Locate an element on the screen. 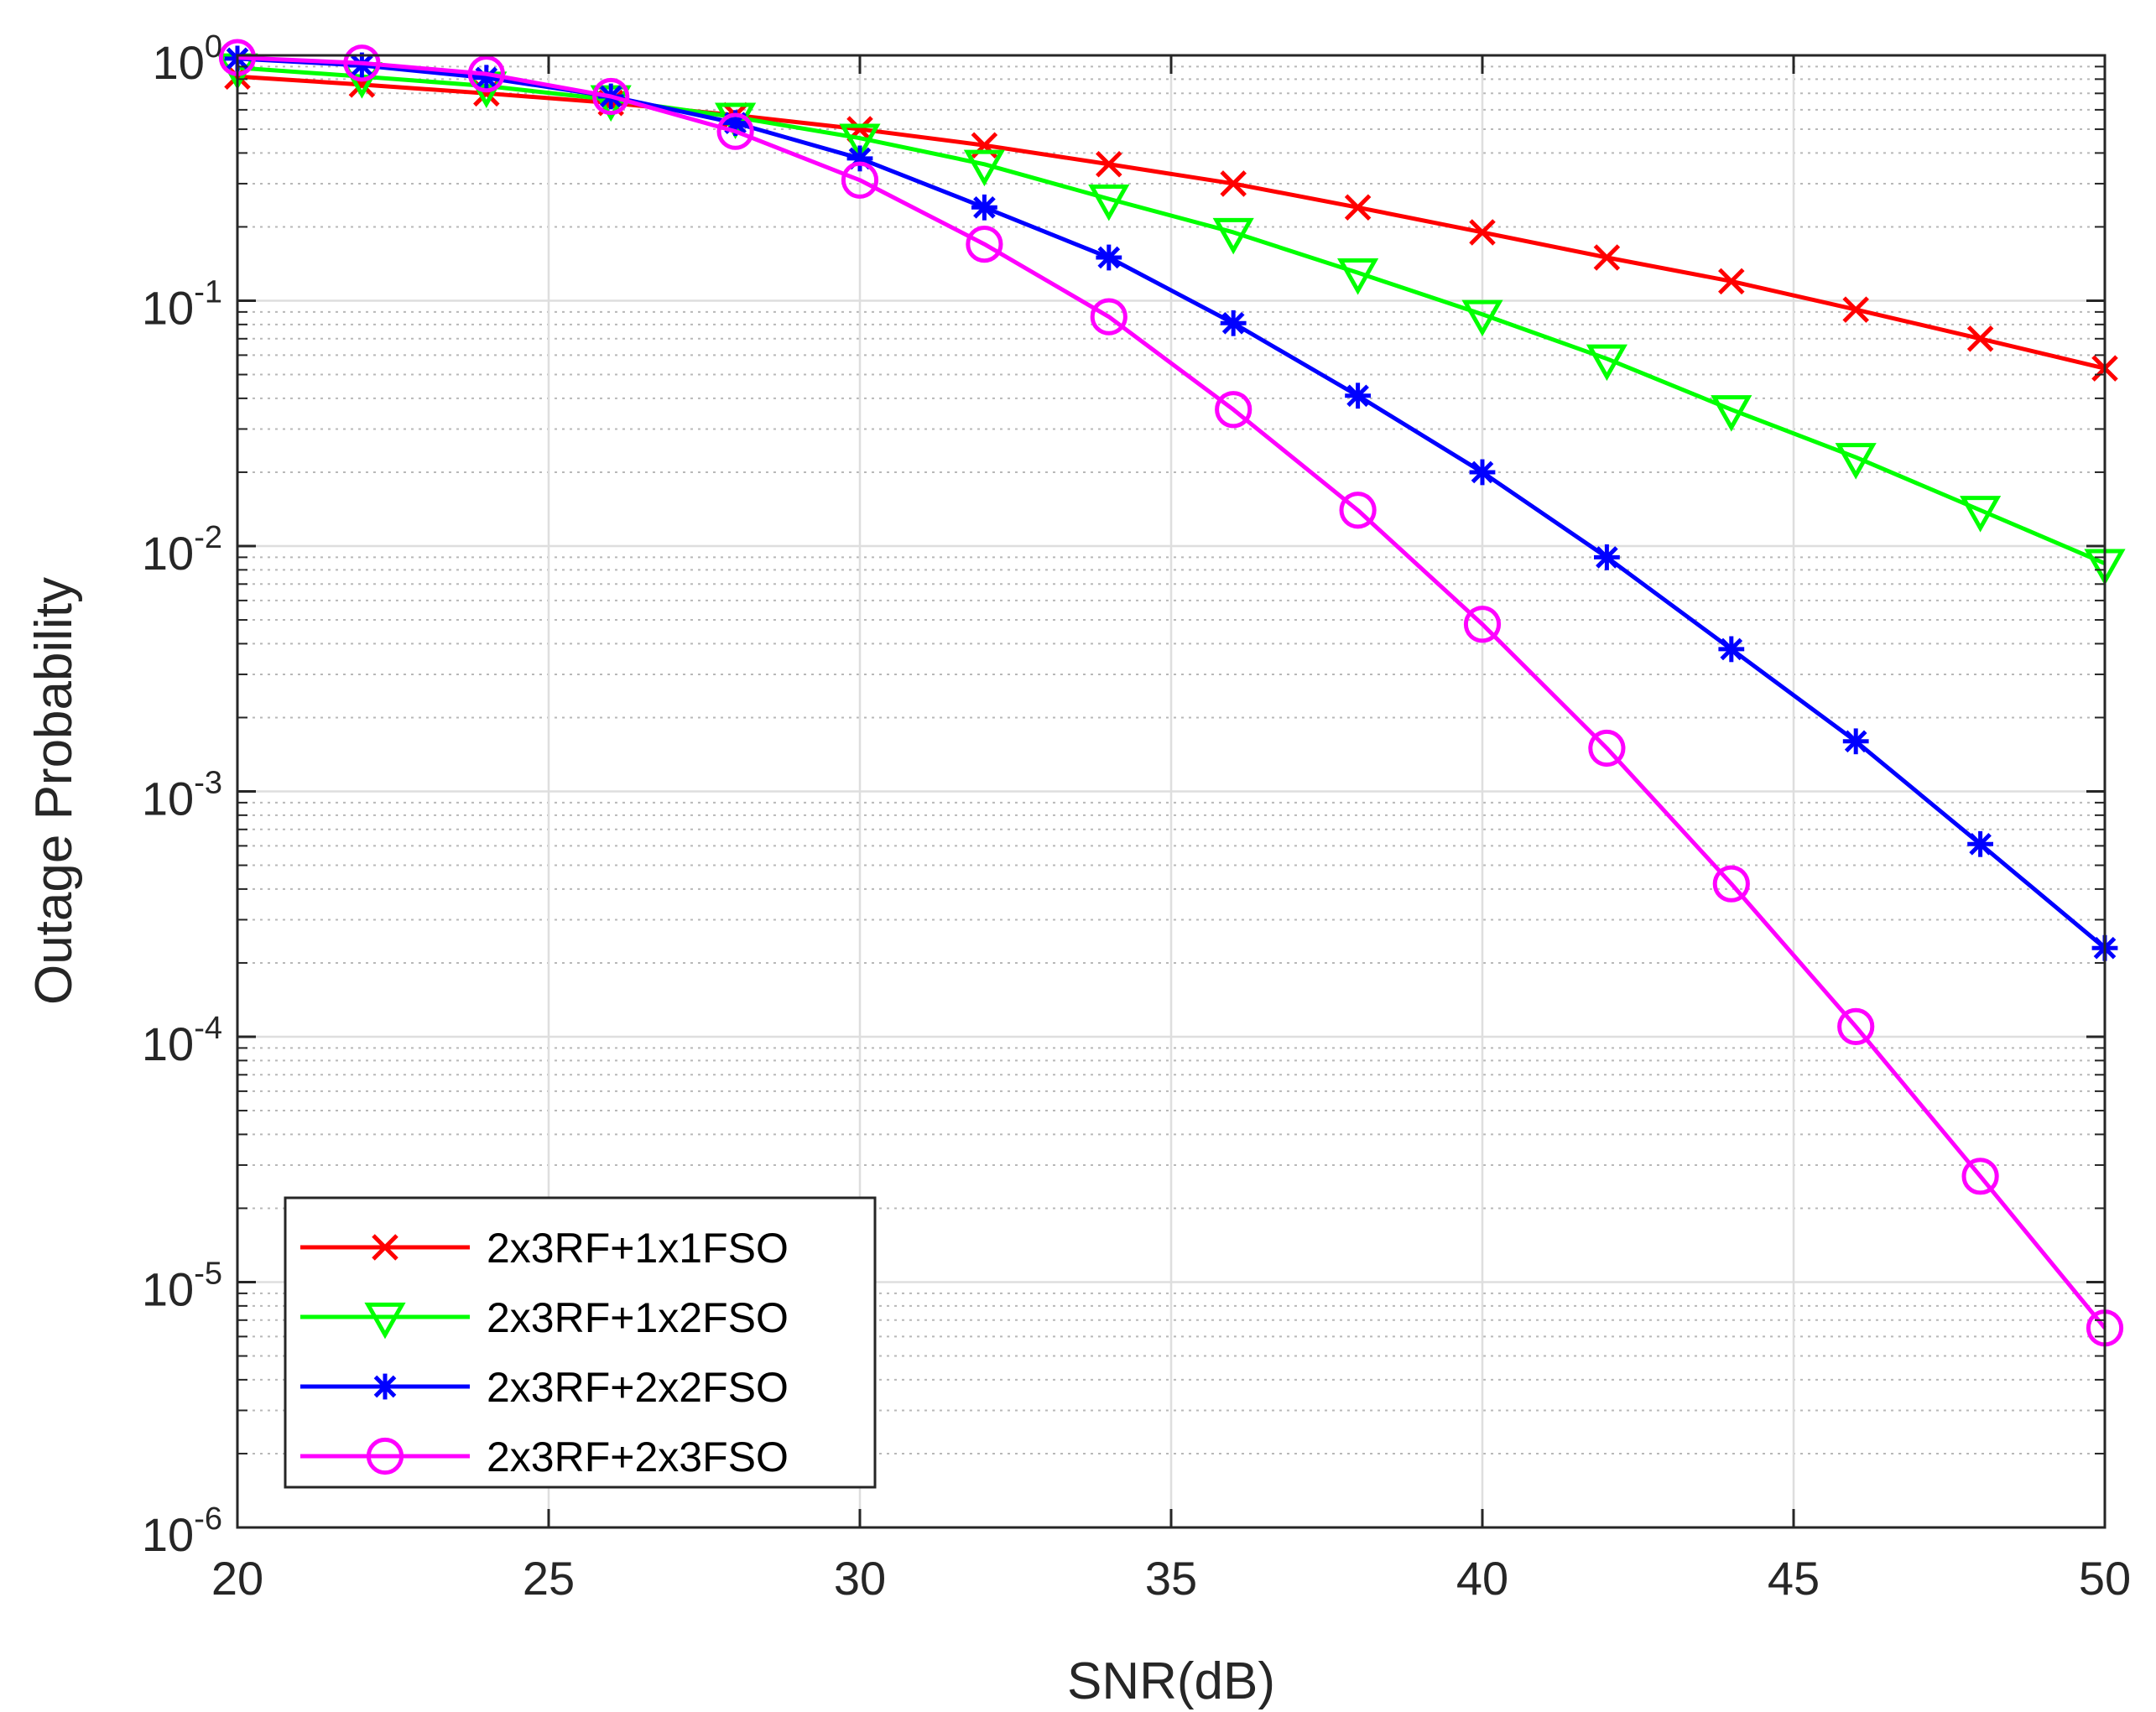 The image size is (2156, 1712). y-tick-label: 10⁻¹ is located at coordinates (182, 305).